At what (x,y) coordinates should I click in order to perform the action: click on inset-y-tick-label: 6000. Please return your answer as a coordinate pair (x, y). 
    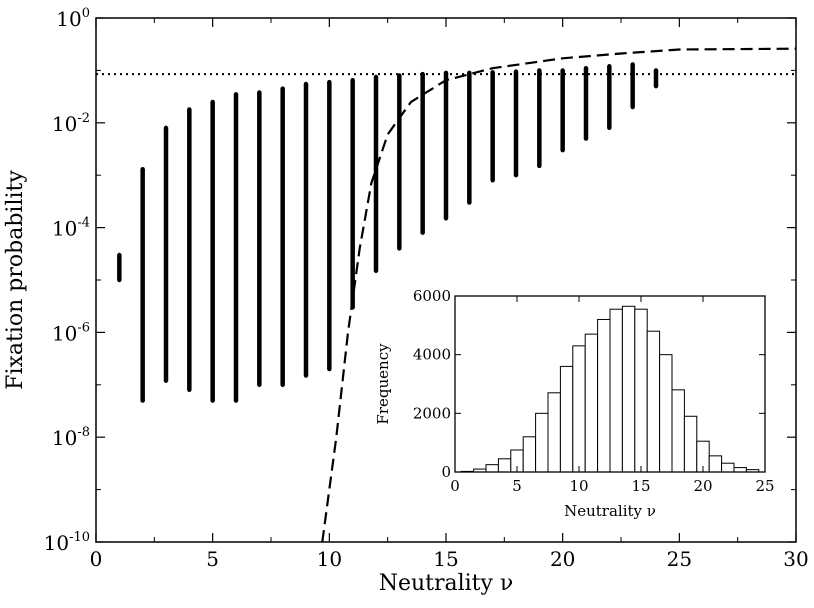
    Looking at the image, I should click on (432, 296).